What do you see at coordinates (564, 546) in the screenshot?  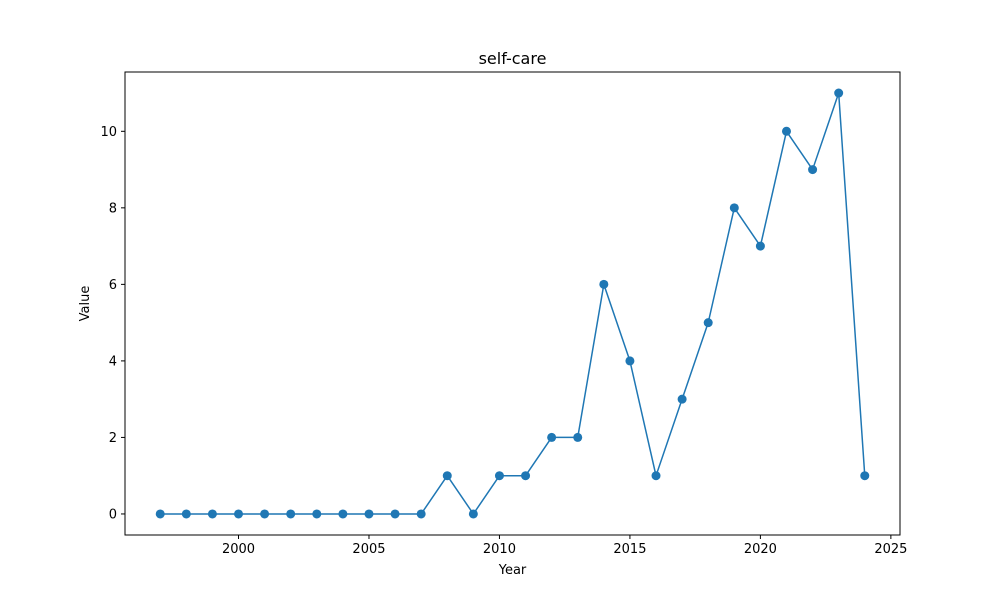 I see `x-axis-ticks: 2000 2005 2010 2015 2020 2025` at bounding box center [564, 546].